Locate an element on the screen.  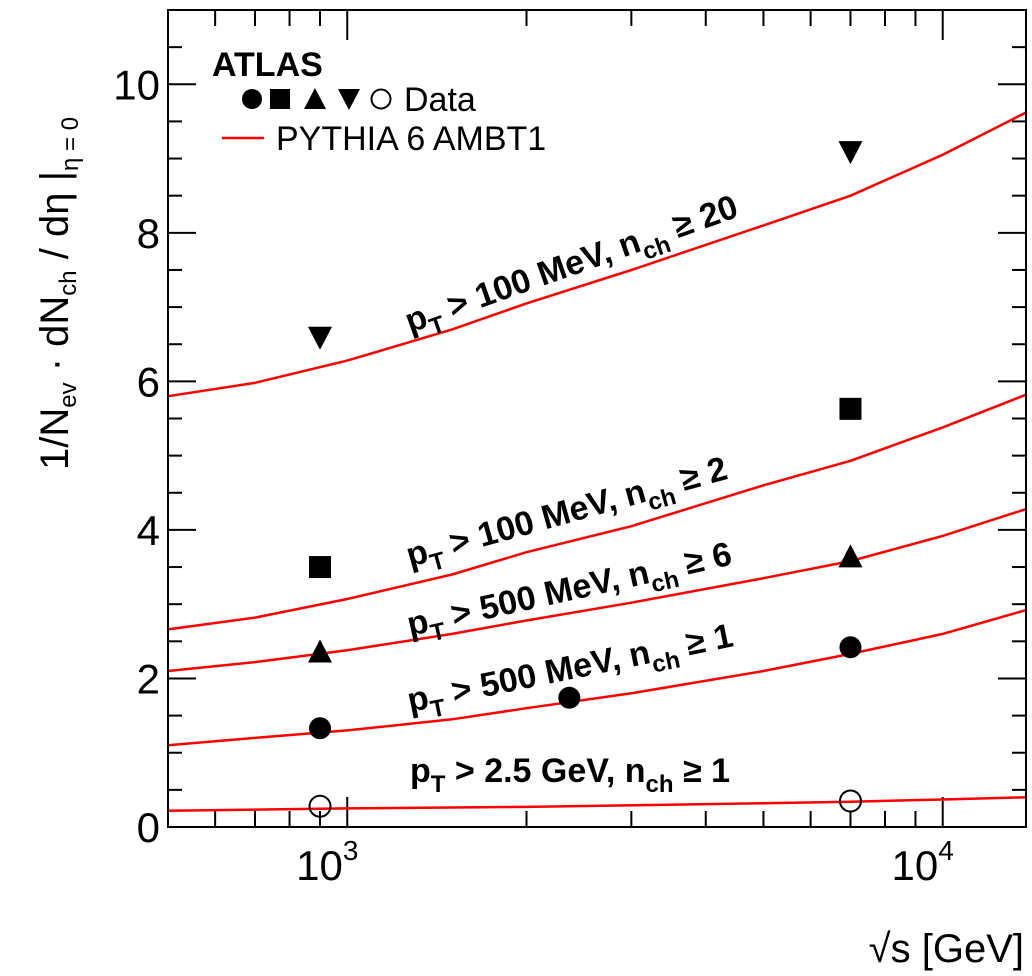
legend-marker-circle is located at coordinates (252, 99).